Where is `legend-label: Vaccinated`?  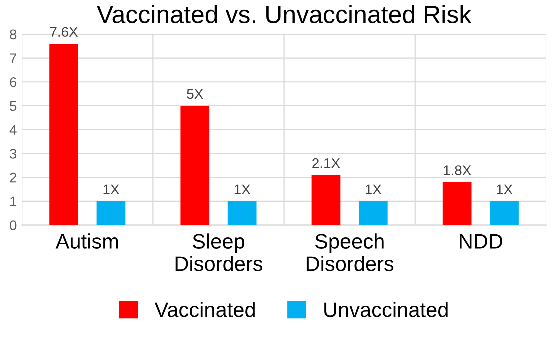 legend-label: Vaccinated is located at coordinates (204, 310).